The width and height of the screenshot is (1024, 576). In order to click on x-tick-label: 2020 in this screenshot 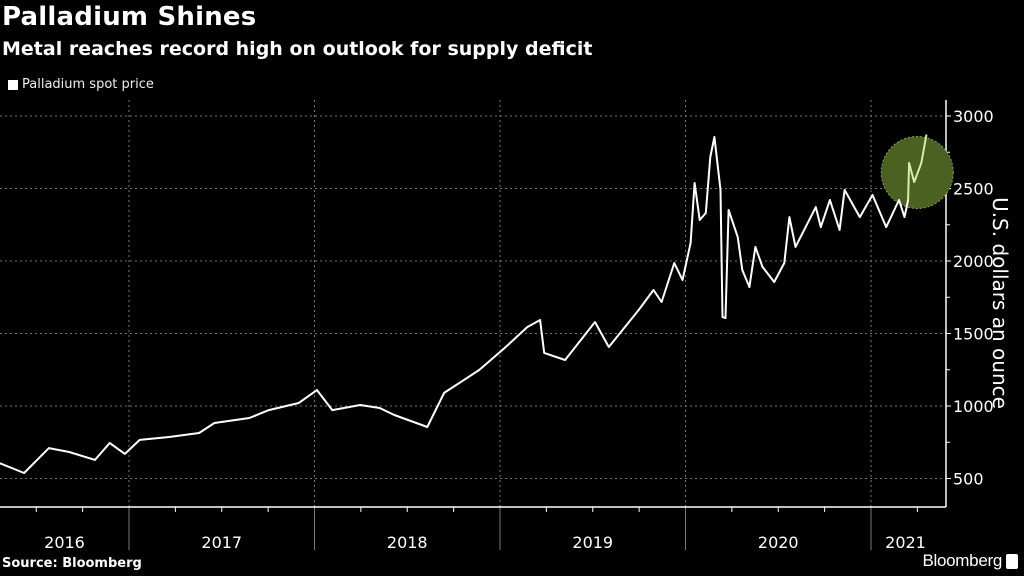, I will do `click(778, 542)`.